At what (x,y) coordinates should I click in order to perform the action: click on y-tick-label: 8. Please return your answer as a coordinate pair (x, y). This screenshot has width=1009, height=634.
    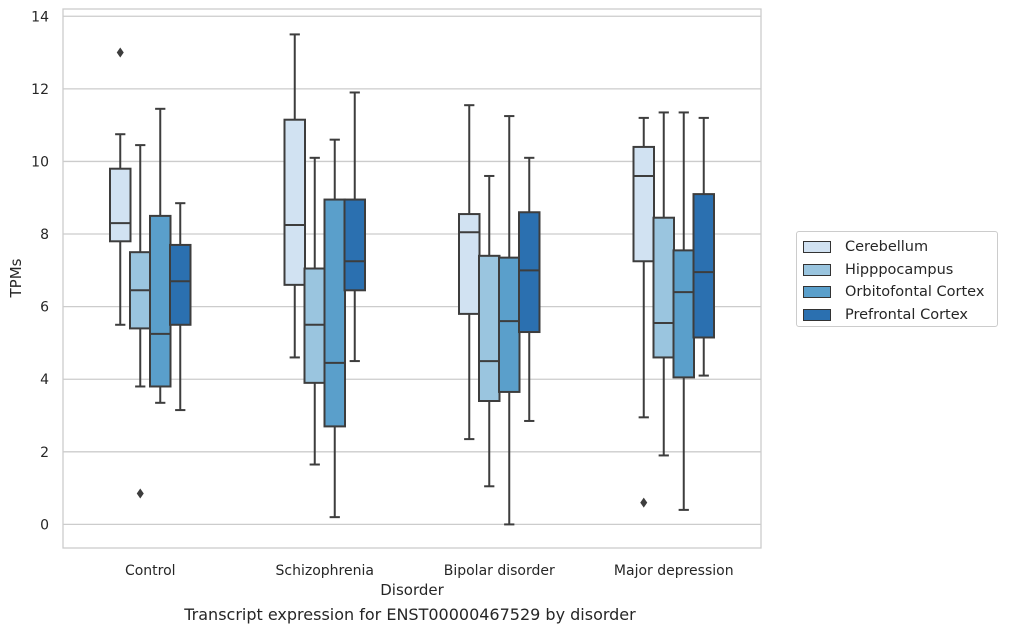
    Looking at the image, I should click on (44, 235).